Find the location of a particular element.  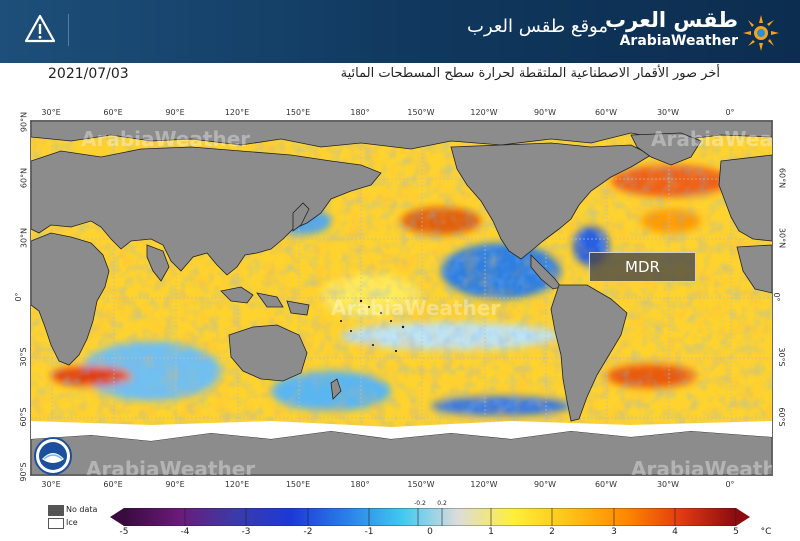

bottom-tick: 120°W is located at coordinates (484, 484).